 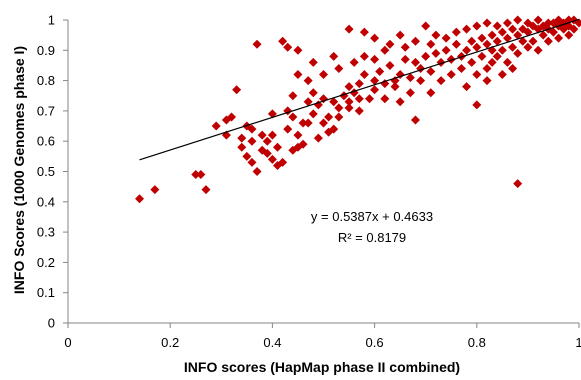 I want to click on trendline-r-squared: R² = 0.8179, so click(x=372, y=237).